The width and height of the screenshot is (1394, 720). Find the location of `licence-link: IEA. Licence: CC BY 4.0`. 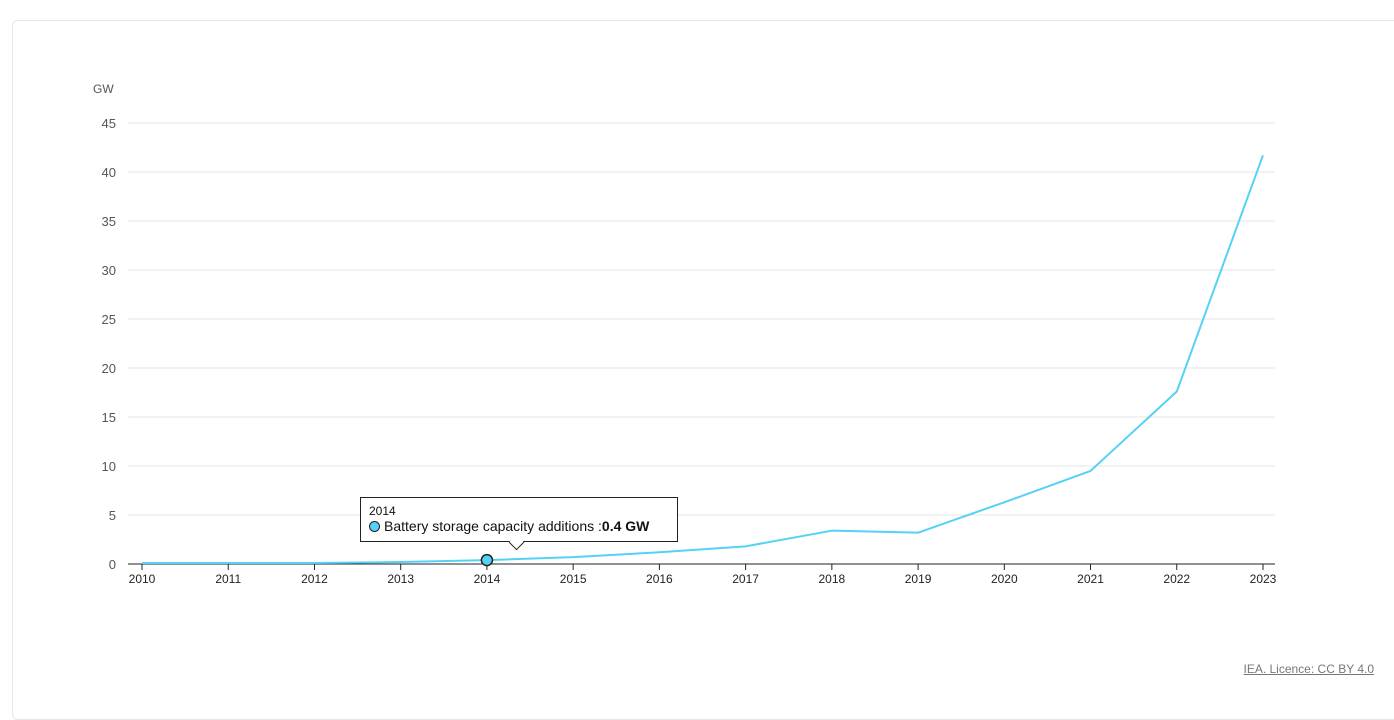

licence-link: IEA. Licence: CC BY 4.0 is located at coordinates (1308, 669).